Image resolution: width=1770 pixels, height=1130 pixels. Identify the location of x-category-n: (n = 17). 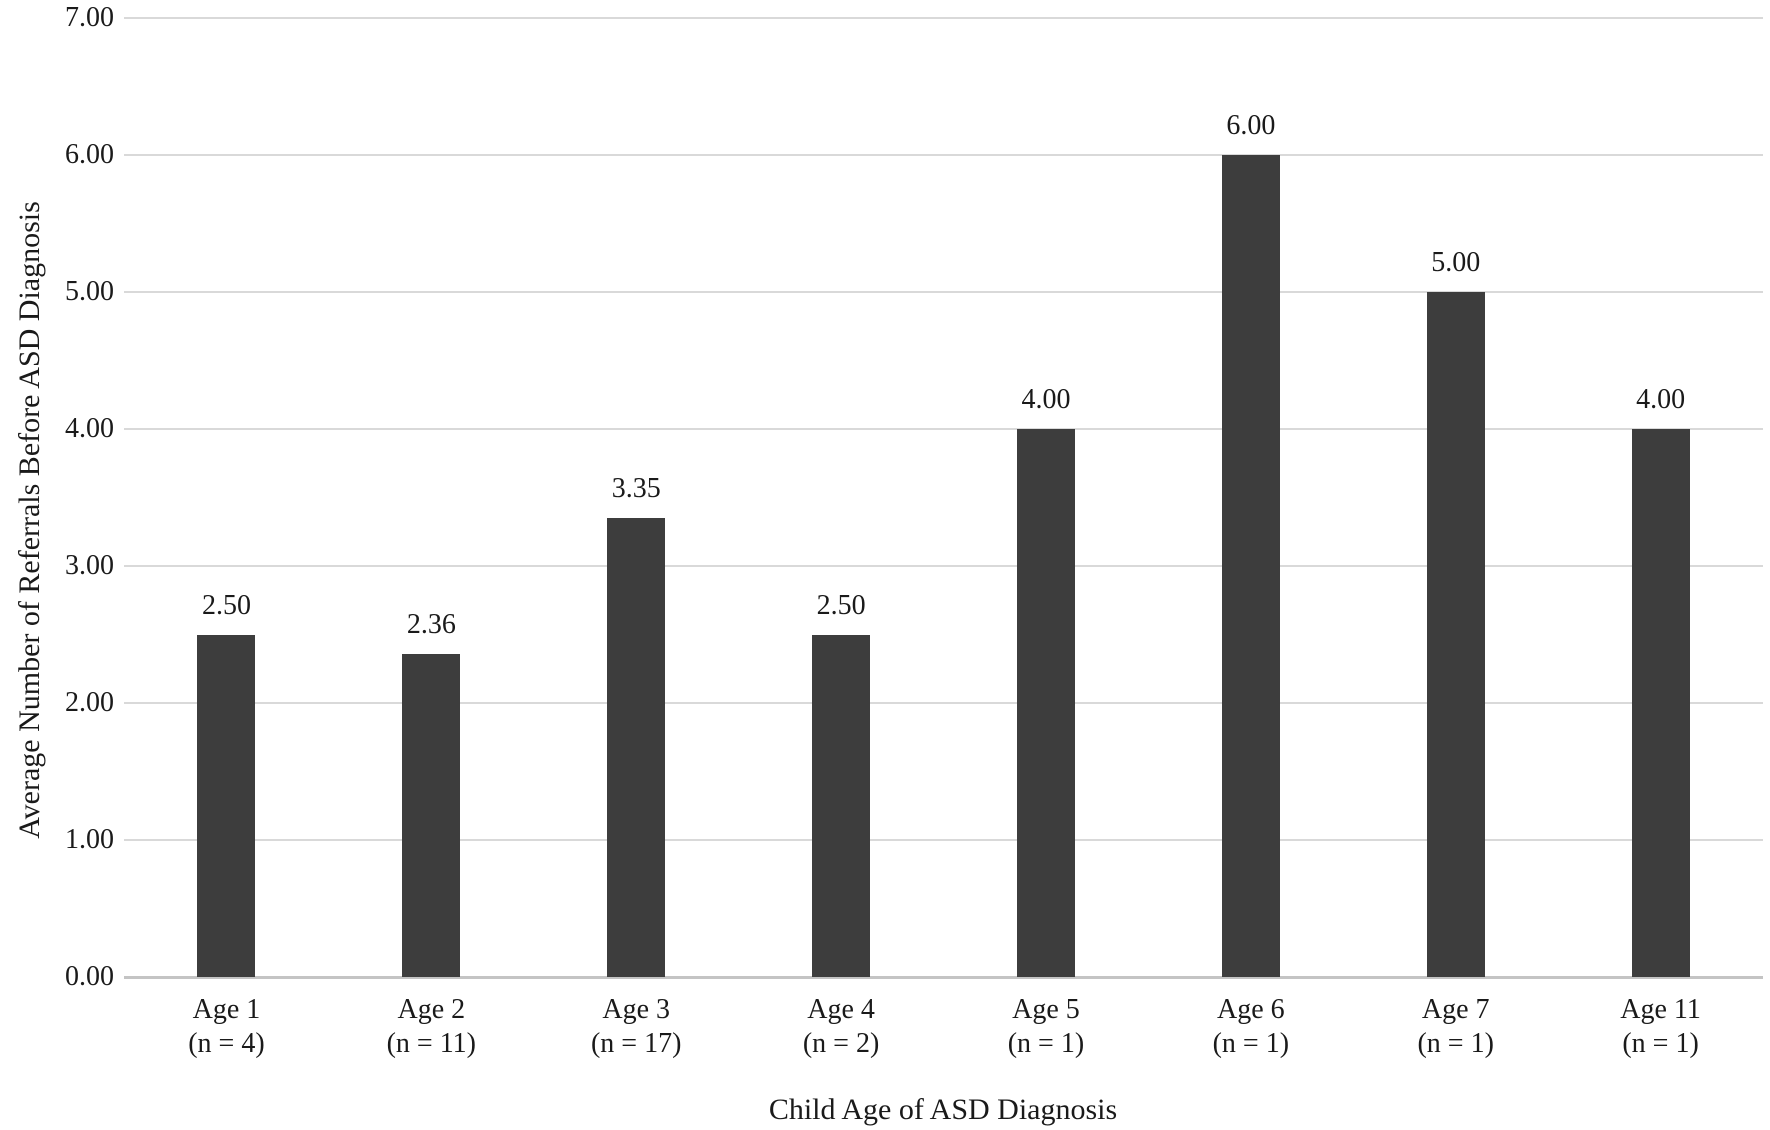
(636, 1043).